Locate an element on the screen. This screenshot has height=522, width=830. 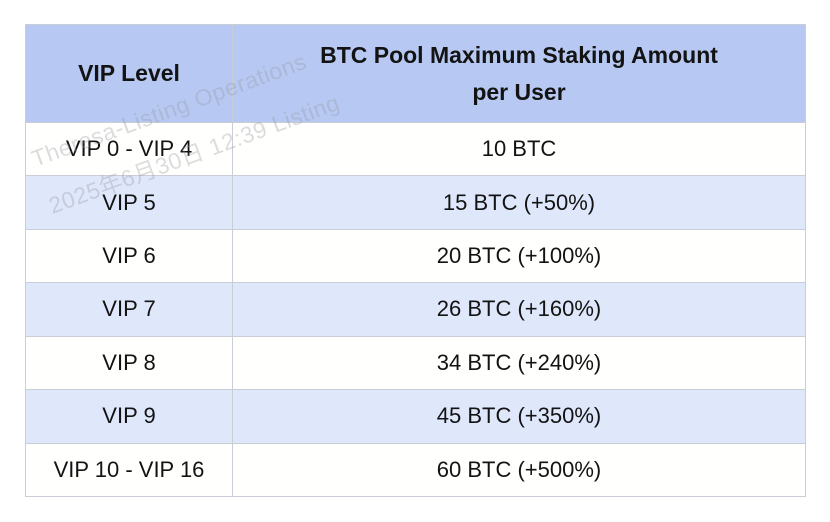
header-max-staking-line2: per User is located at coordinates (519, 91).